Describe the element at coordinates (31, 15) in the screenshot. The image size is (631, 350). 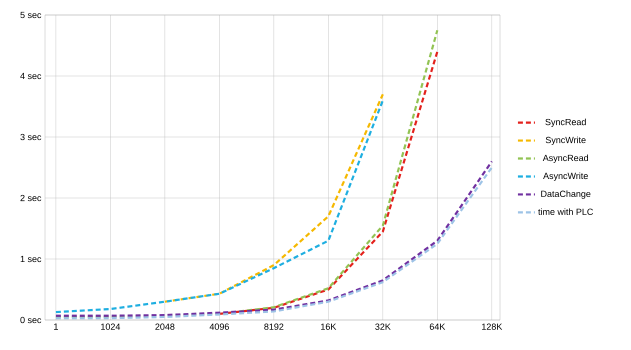
I see `y-tick-label: 5 sec` at that location.